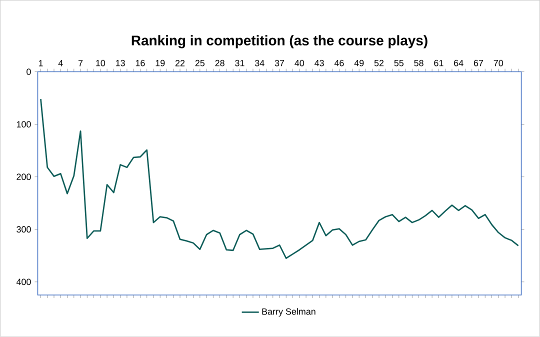  I want to click on x-tick-label: 1, so click(40, 63).